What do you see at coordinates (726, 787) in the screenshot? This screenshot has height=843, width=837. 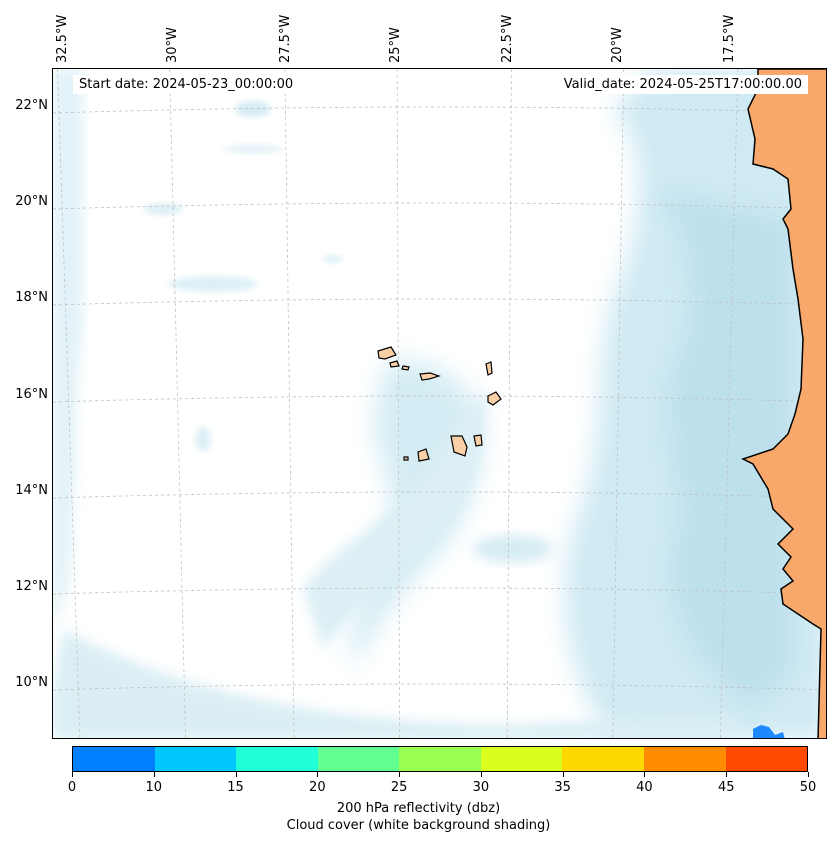 I see `colorbar-tick-label: 45` at bounding box center [726, 787].